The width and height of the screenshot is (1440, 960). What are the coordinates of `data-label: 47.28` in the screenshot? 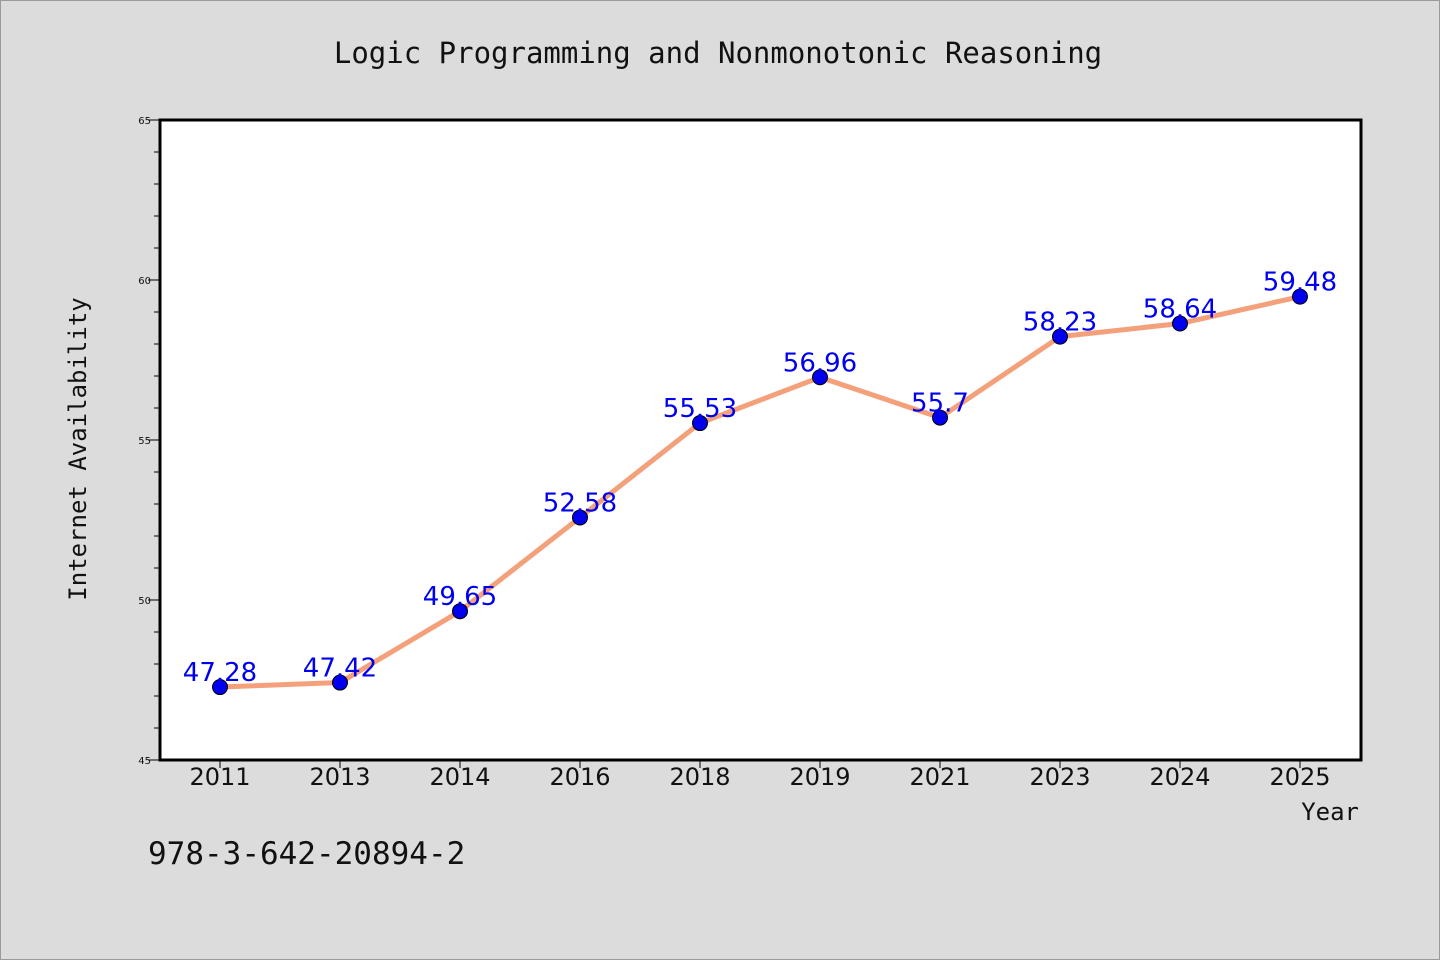 It's located at (220, 673).